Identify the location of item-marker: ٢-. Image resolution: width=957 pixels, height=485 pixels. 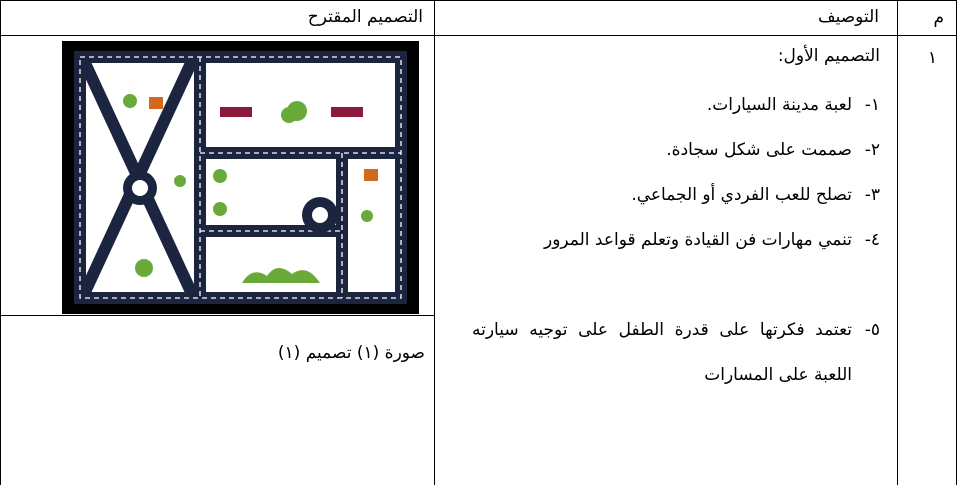
(872, 150).